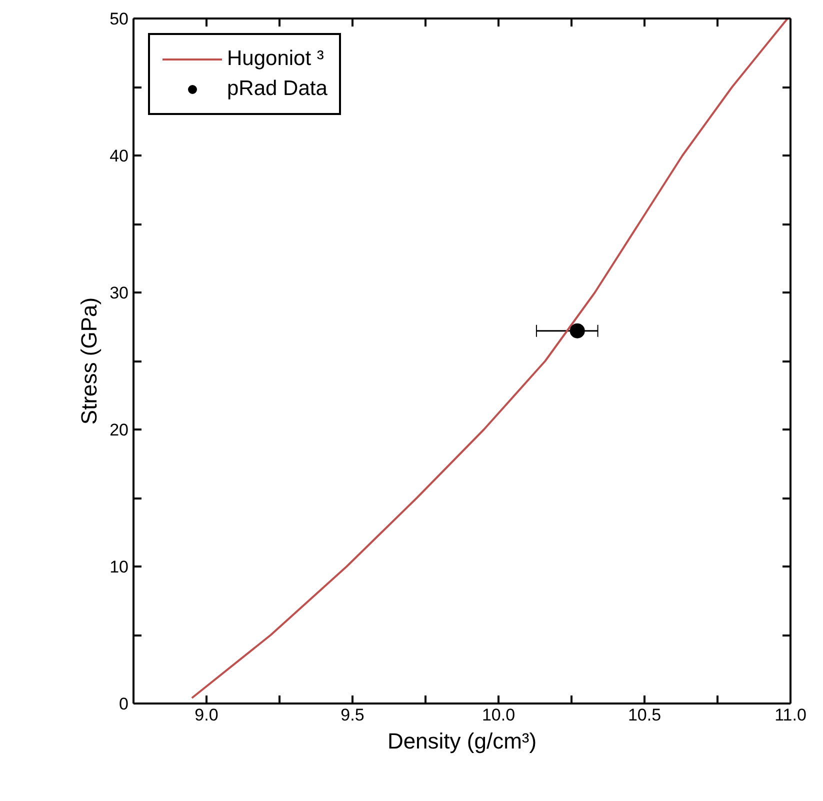  I want to click on y-tick-label: 10, so click(119, 567).